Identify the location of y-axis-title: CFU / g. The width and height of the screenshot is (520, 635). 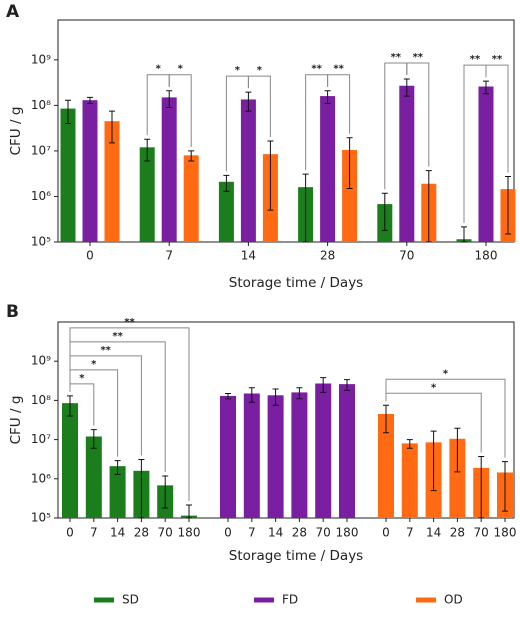
(16, 131).